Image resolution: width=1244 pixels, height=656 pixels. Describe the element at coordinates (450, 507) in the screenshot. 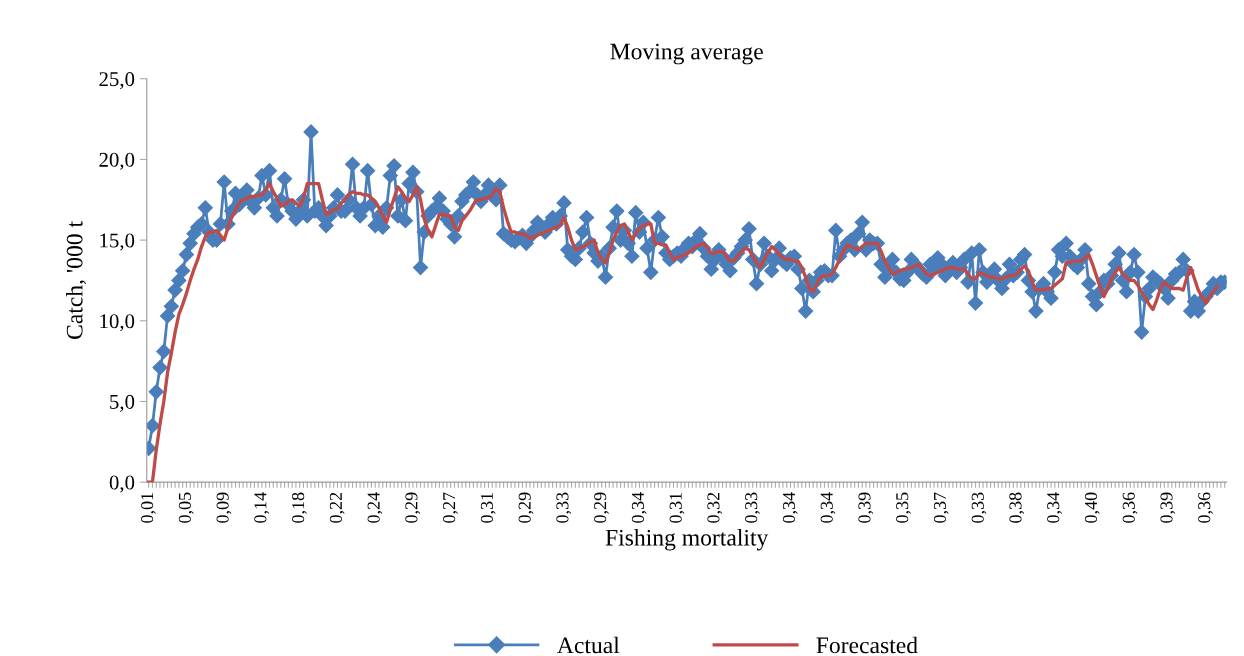

I see `x-tick-label: 0,27` at that location.